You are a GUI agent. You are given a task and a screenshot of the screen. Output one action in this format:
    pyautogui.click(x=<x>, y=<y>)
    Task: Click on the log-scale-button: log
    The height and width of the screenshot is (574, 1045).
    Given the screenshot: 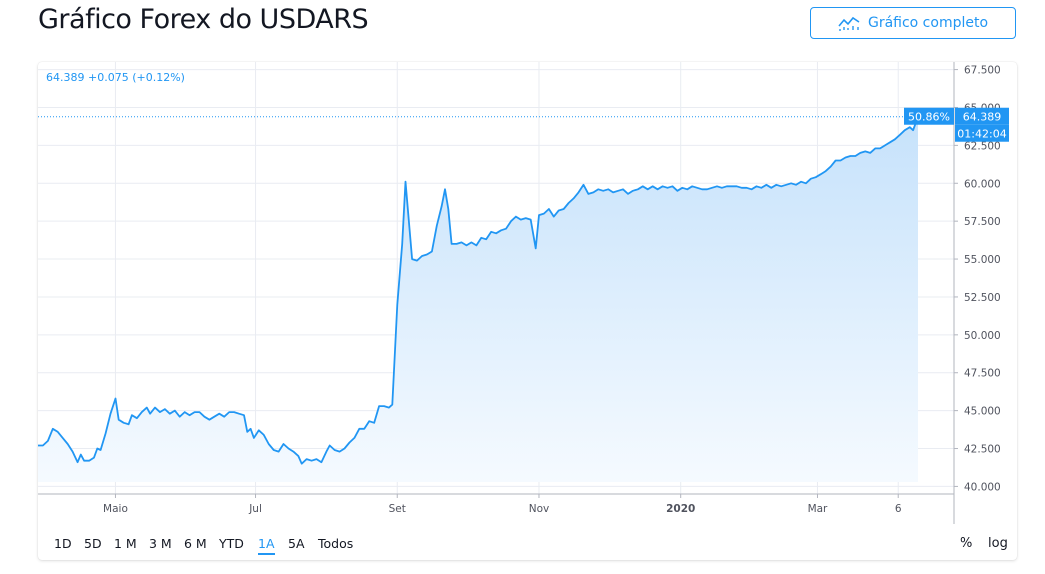 What is the action you would take?
    pyautogui.click(x=998, y=543)
    